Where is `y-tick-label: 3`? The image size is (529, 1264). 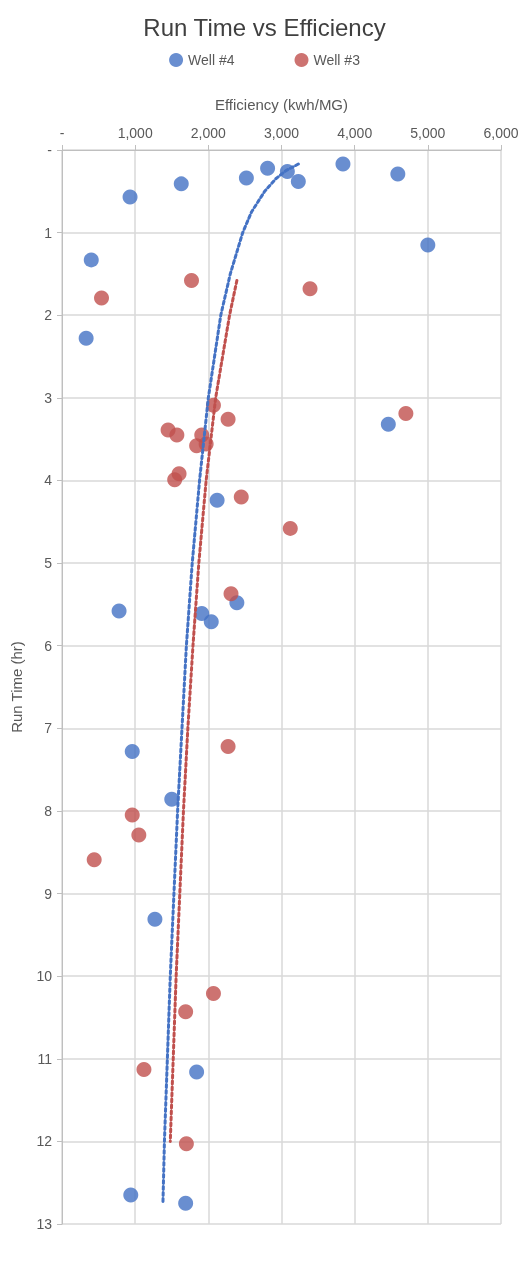
y-tick-label: 3 is located at coordinates (48, 397).